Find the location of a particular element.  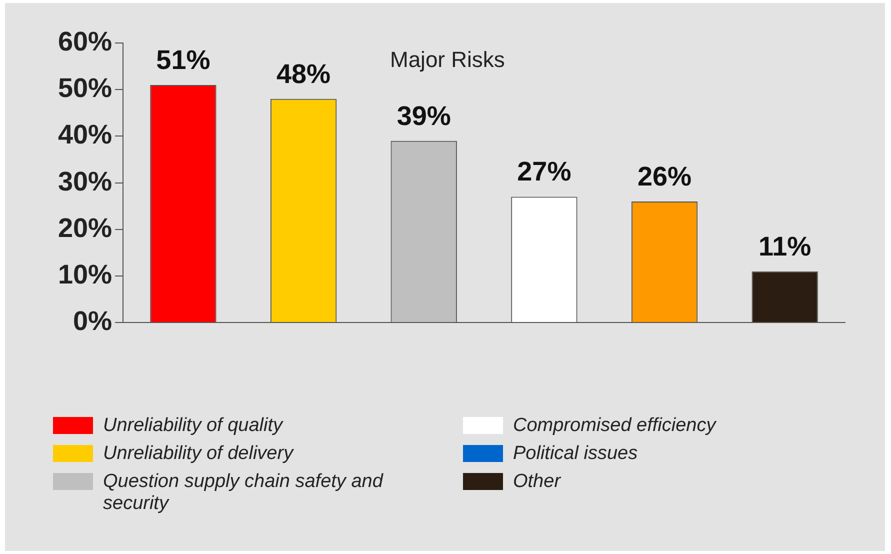

y-tick-label: 20% is located at coordinates (85, 227).